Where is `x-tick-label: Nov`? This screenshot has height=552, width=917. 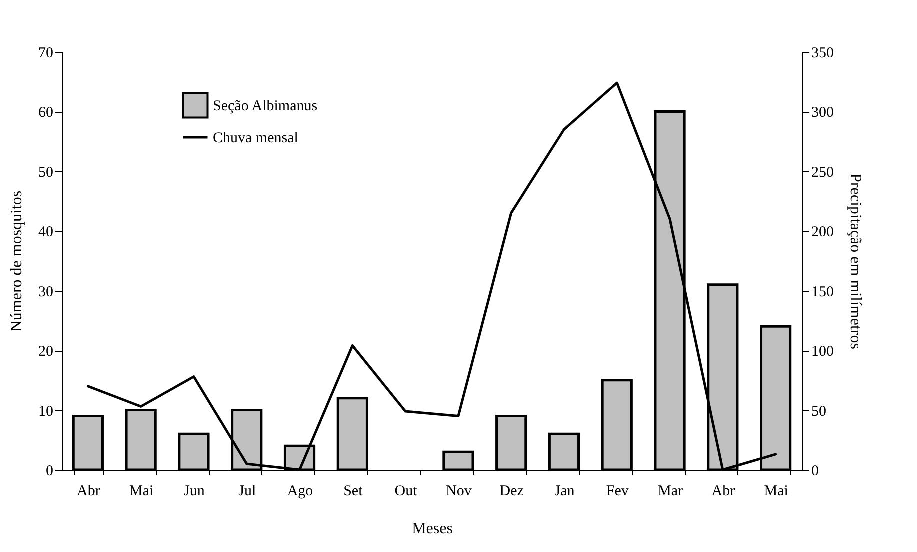
x-tick-label: Nov is located at coordinates (459, 492).